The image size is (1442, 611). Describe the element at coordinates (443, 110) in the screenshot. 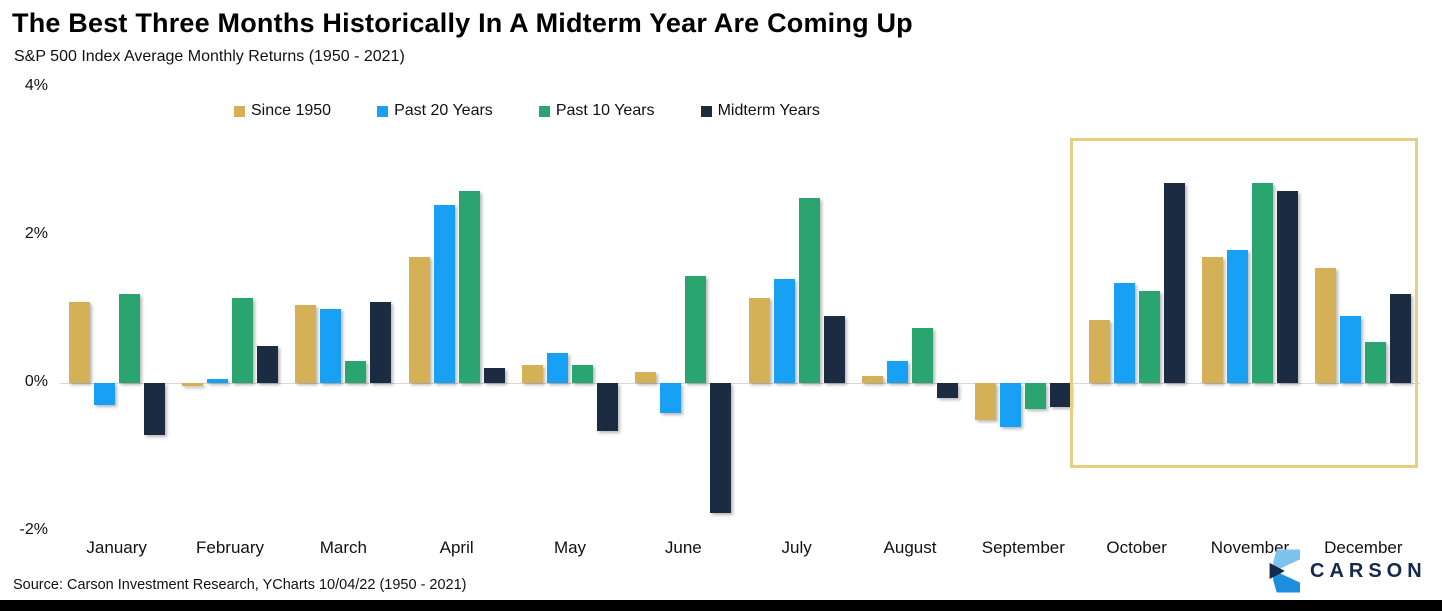

I see `legend-label: Past 20 Years` at that location.